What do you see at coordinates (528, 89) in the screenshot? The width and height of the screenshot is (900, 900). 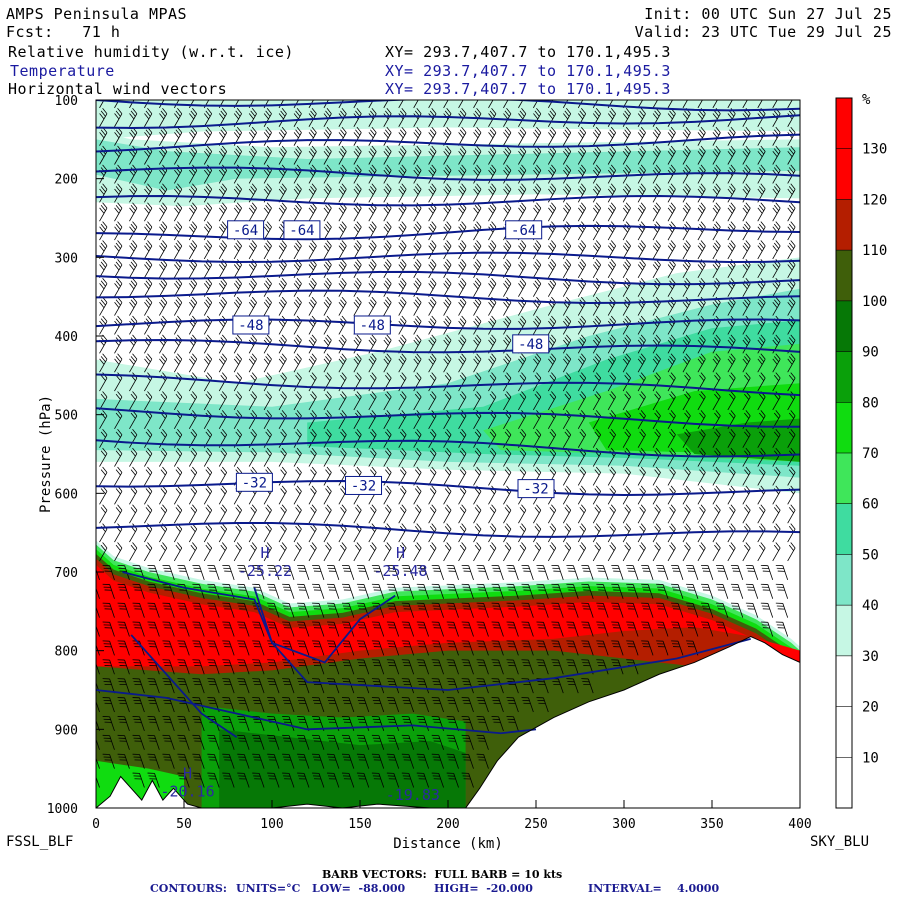 I see `field-wind-xy: XY= 293.7,407.7 to 170.1,495.3` at bounding box center [528, 89].